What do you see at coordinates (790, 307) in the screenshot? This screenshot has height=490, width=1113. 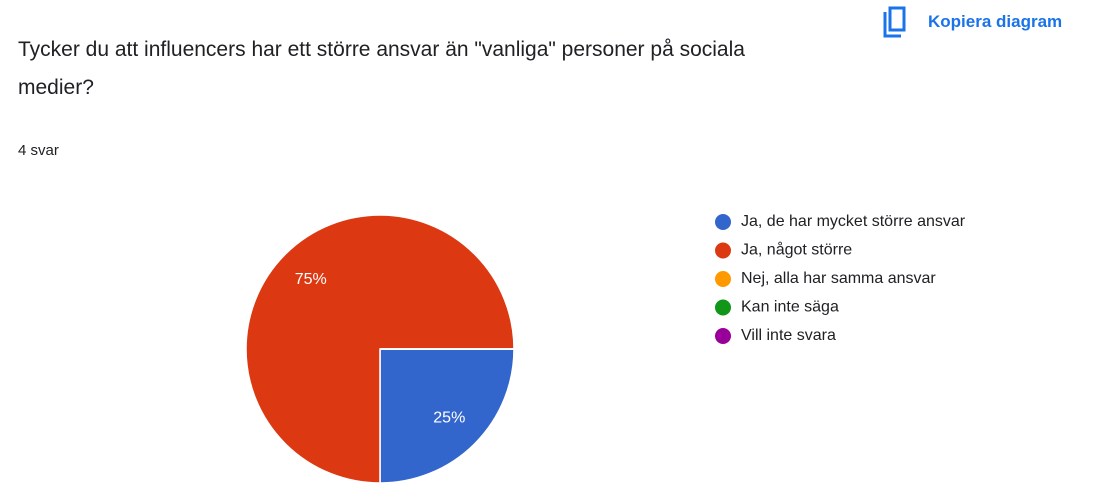 I see `legend-label: Kan inte säga` at bounding box center [790, 307].